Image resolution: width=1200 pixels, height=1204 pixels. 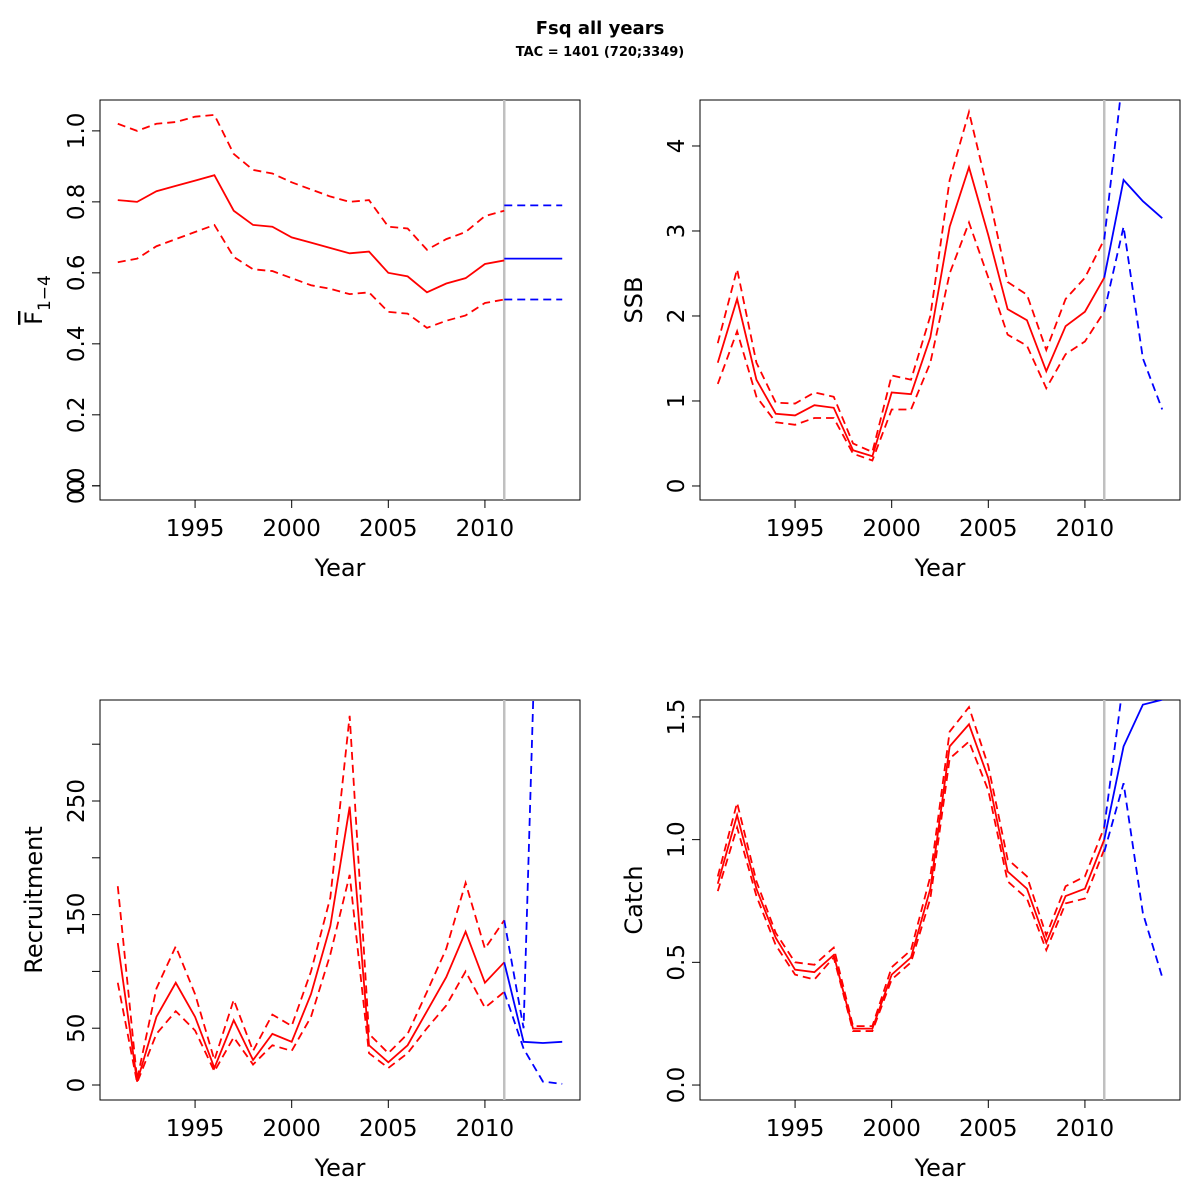 I want to click on y-tick-label: 1, so click(x=677, y=401).